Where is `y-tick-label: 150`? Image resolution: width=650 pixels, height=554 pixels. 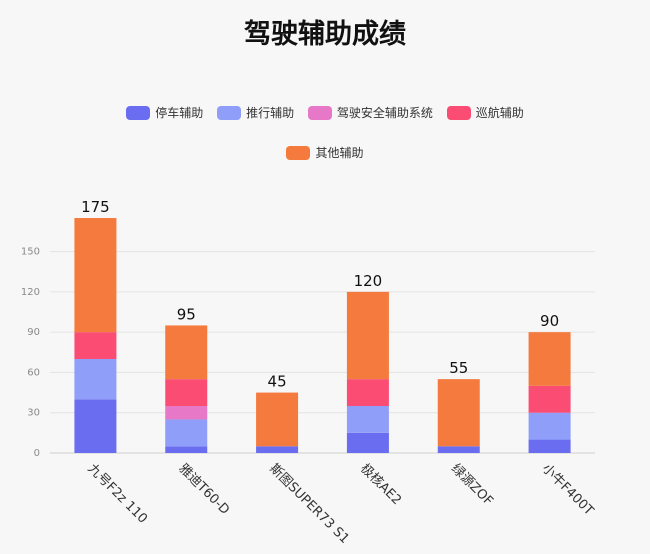 y-tick-label: 150 is located at coordinates (30, 252).